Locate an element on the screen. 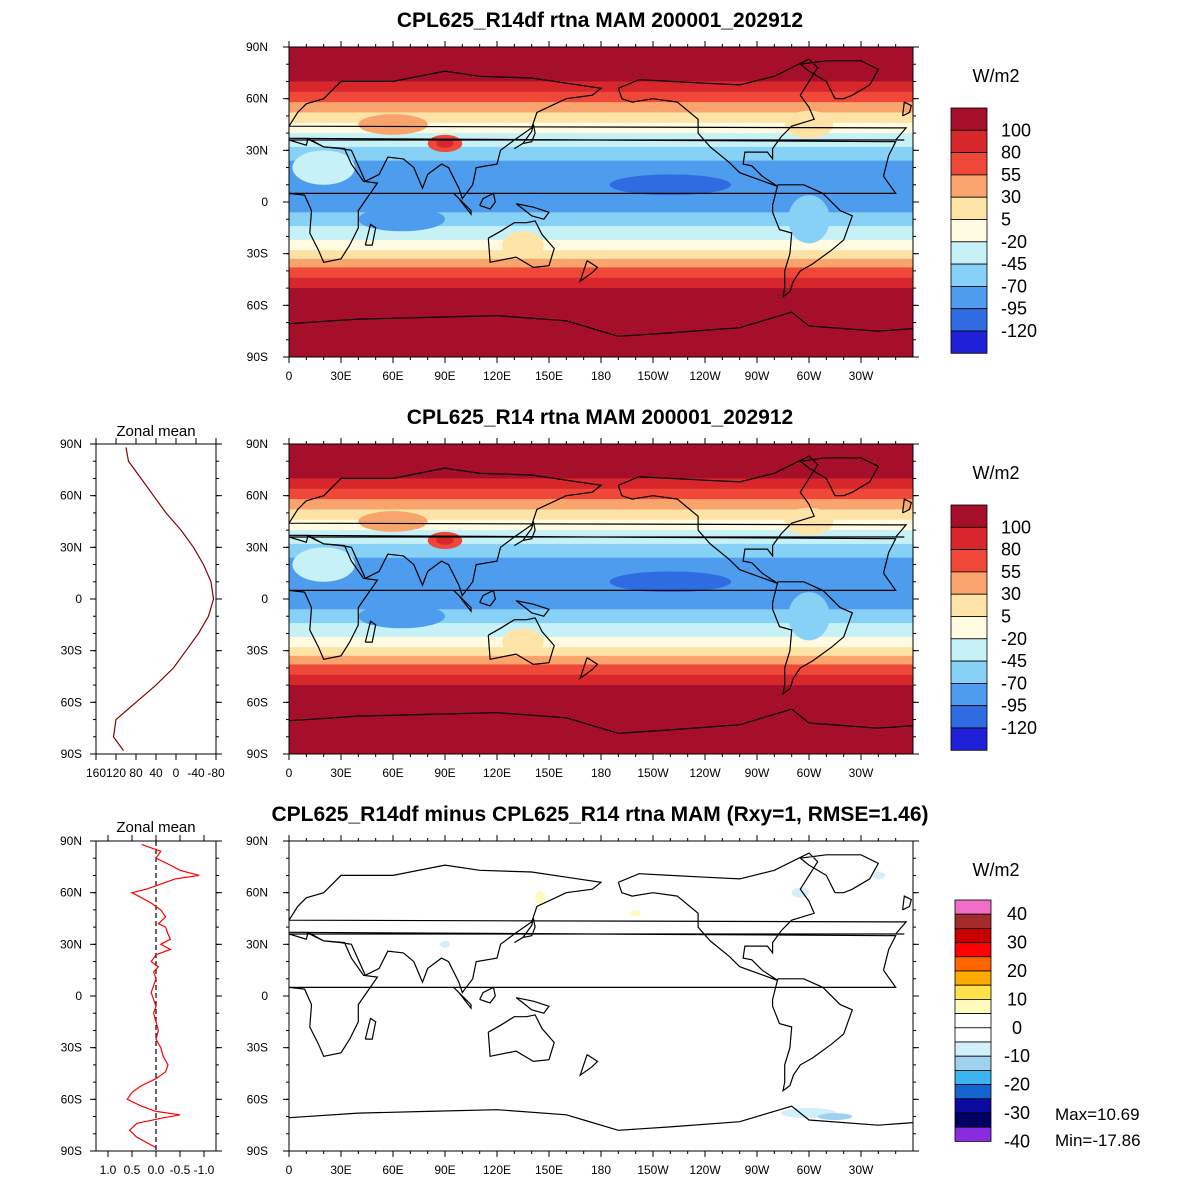  map2-xtick-label: 180 is located at coordinates (601, 773).